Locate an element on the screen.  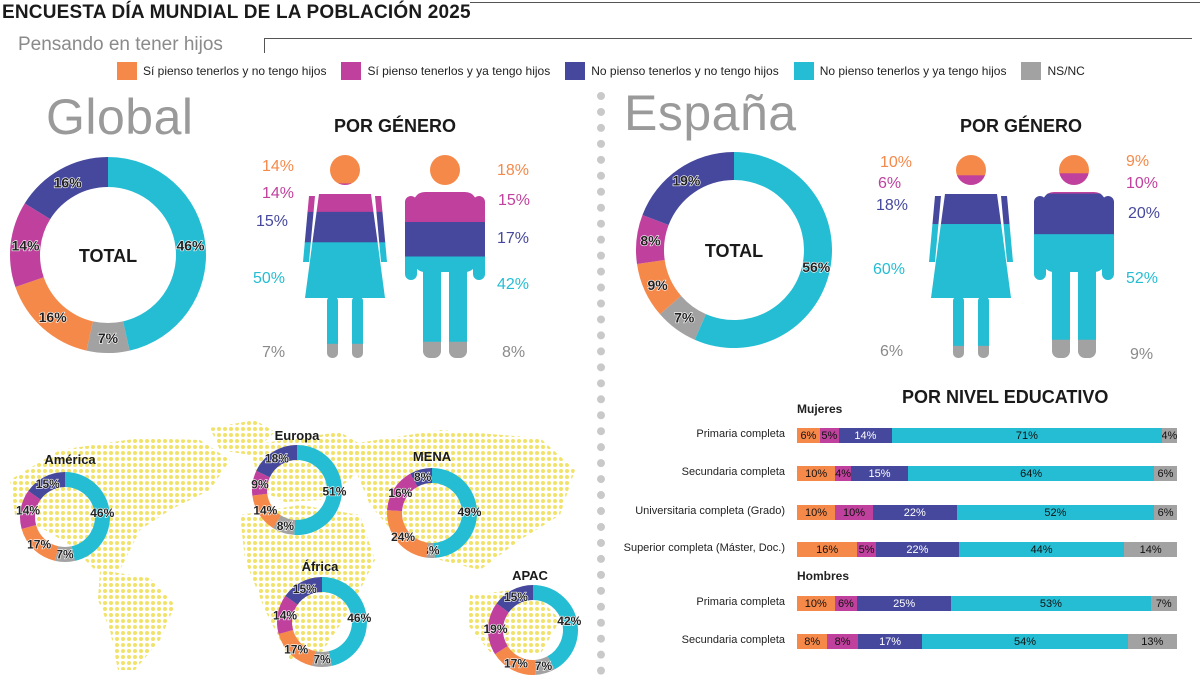
spain-women-no-ya: 60% is located at coordinates (889, 269).